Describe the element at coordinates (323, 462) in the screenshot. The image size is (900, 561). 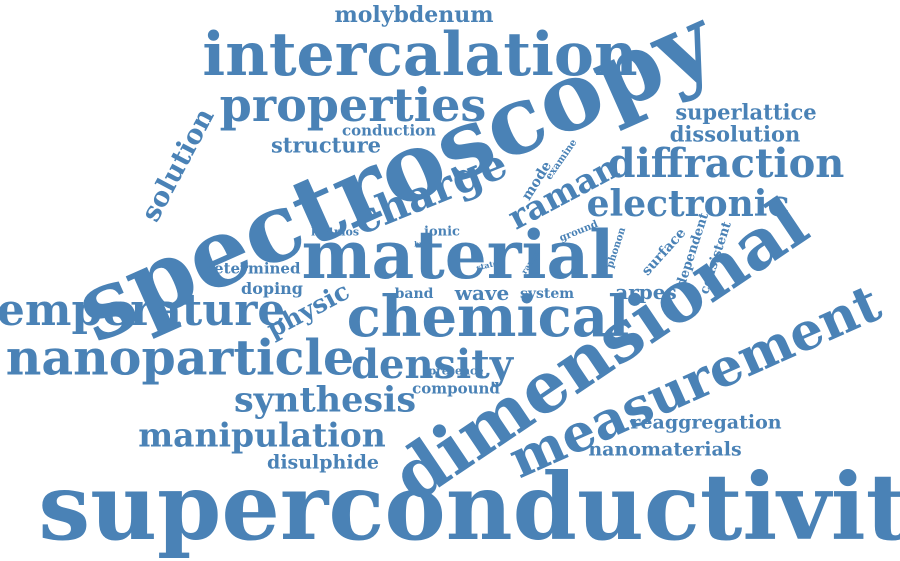
I see `word-disulphide: disulphide` at that location.